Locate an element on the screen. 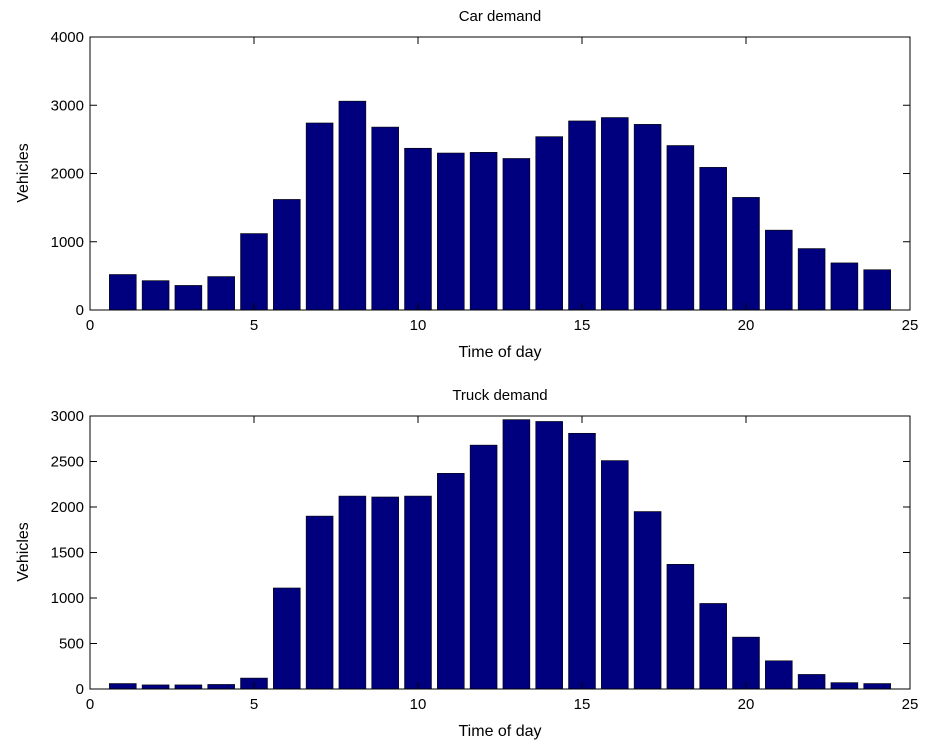 The width and height of the screenshot is (928, 742). y-tick-label: 1500 is located at coordinates (67, 553).